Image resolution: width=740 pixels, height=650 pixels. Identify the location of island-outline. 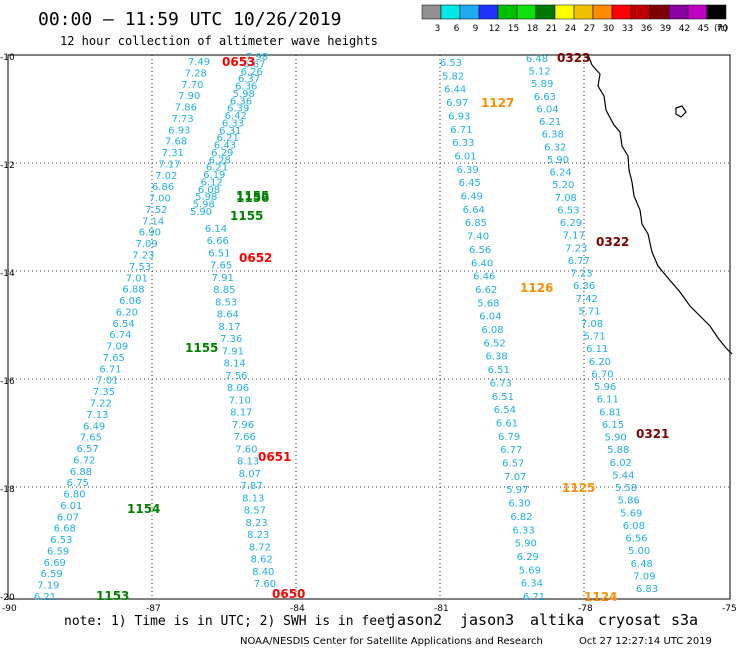
(681, 111).